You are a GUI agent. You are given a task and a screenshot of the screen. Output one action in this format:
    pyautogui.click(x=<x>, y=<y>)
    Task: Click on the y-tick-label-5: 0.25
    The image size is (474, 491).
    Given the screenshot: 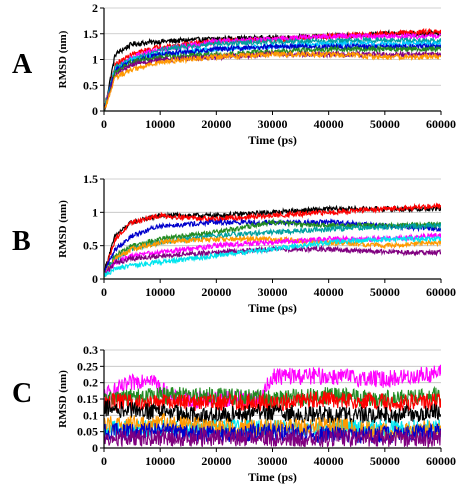 What is the action you would take?
    pyautogui.click(x=87, y=366)
    